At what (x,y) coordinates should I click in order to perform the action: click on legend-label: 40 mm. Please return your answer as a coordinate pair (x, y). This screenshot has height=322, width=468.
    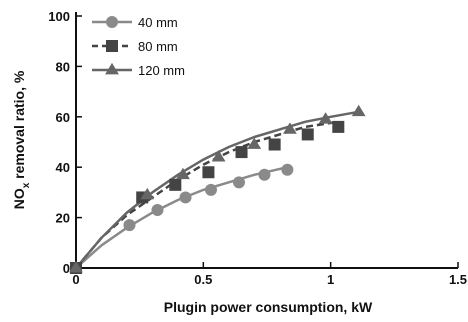
    Looking at the image, I should click on (158, 22).